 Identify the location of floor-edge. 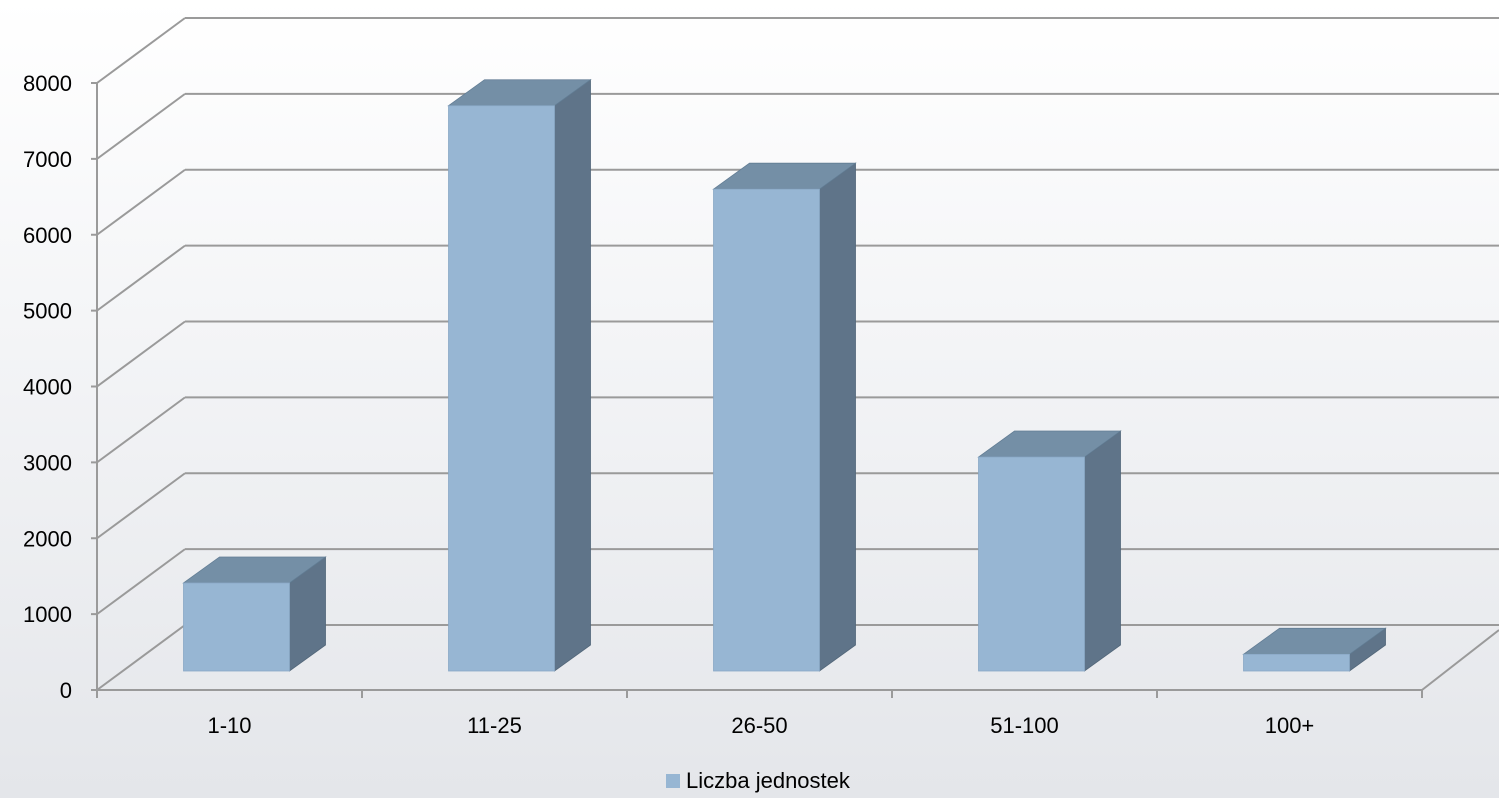
(1460, 660).